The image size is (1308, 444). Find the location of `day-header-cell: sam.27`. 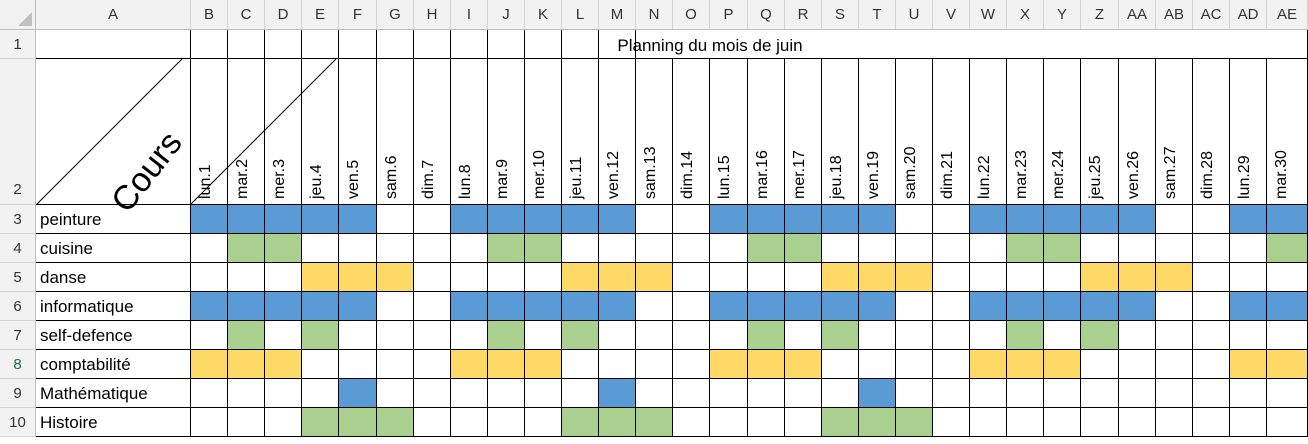

day-header-cell: sam.27 is located at coordinates (1174, 132).